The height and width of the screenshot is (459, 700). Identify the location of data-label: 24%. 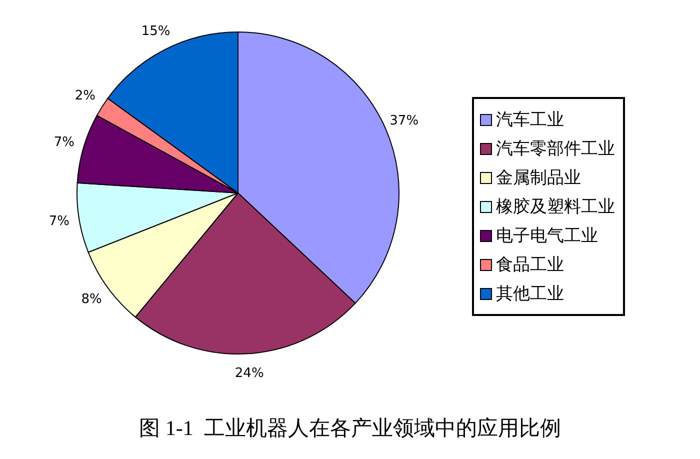
(249, 374).